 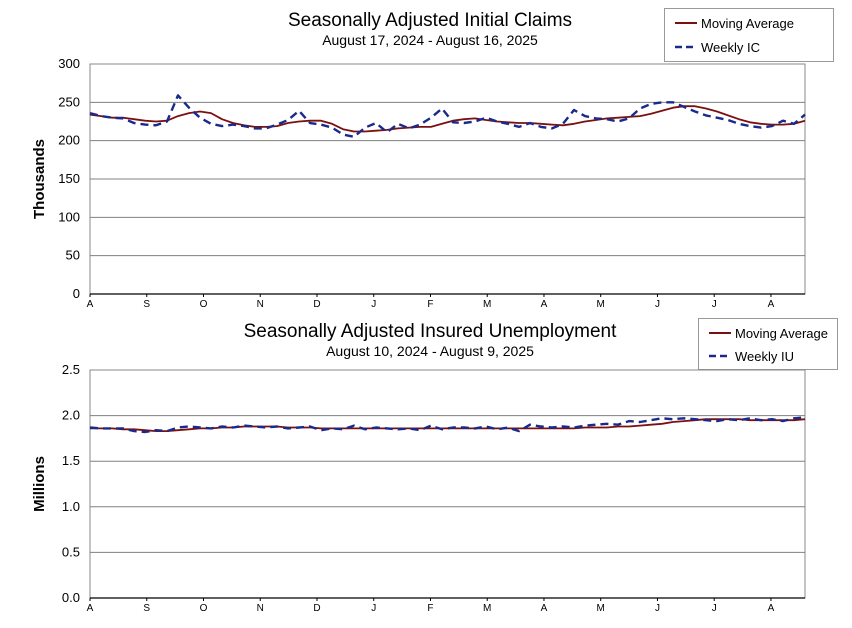 I want to click on chart1-ytick-label: 300, so click(x=69, y=63).